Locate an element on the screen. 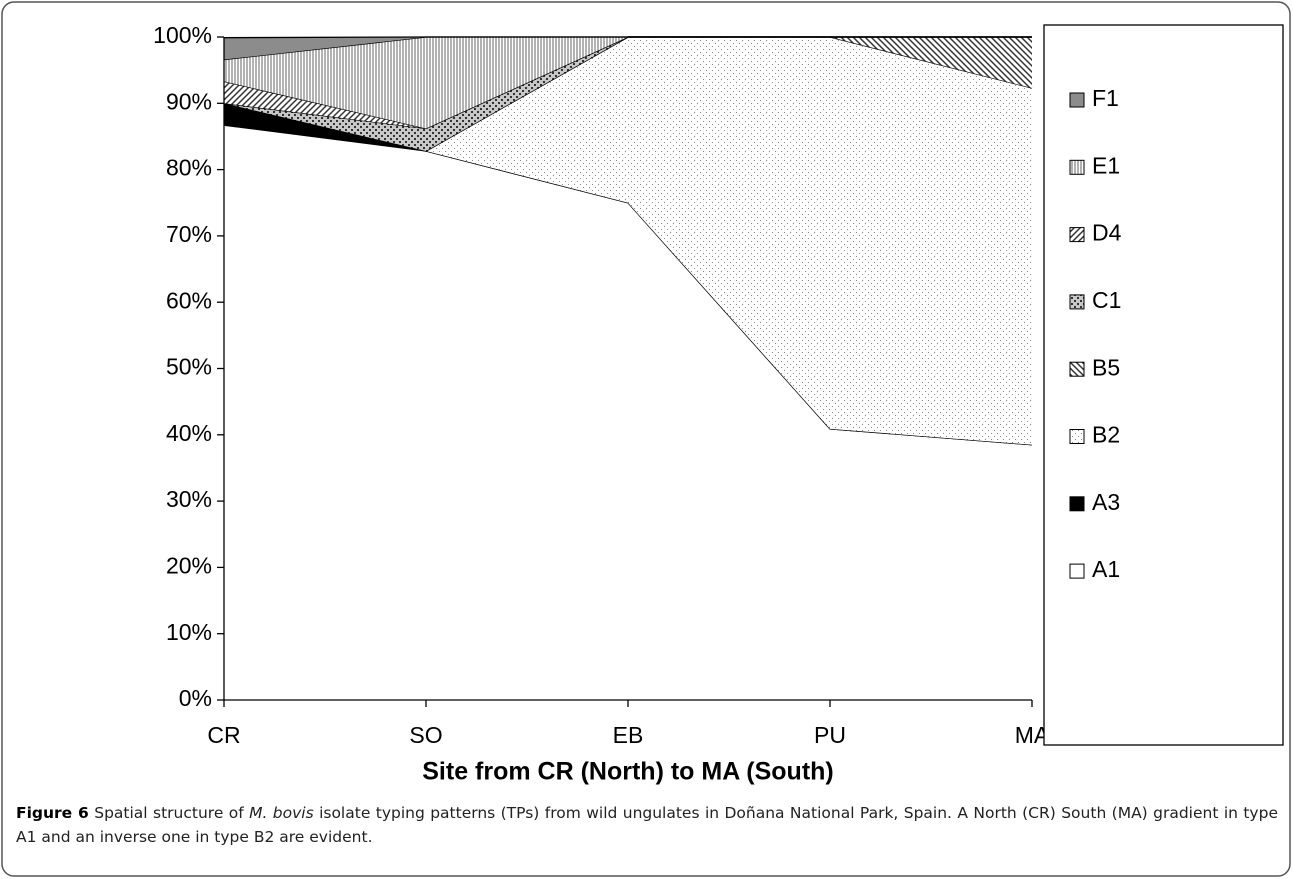 The height and width of the screenshot is (879, 1293). y-tick-label: 70% is located at coordinates (189, 234).